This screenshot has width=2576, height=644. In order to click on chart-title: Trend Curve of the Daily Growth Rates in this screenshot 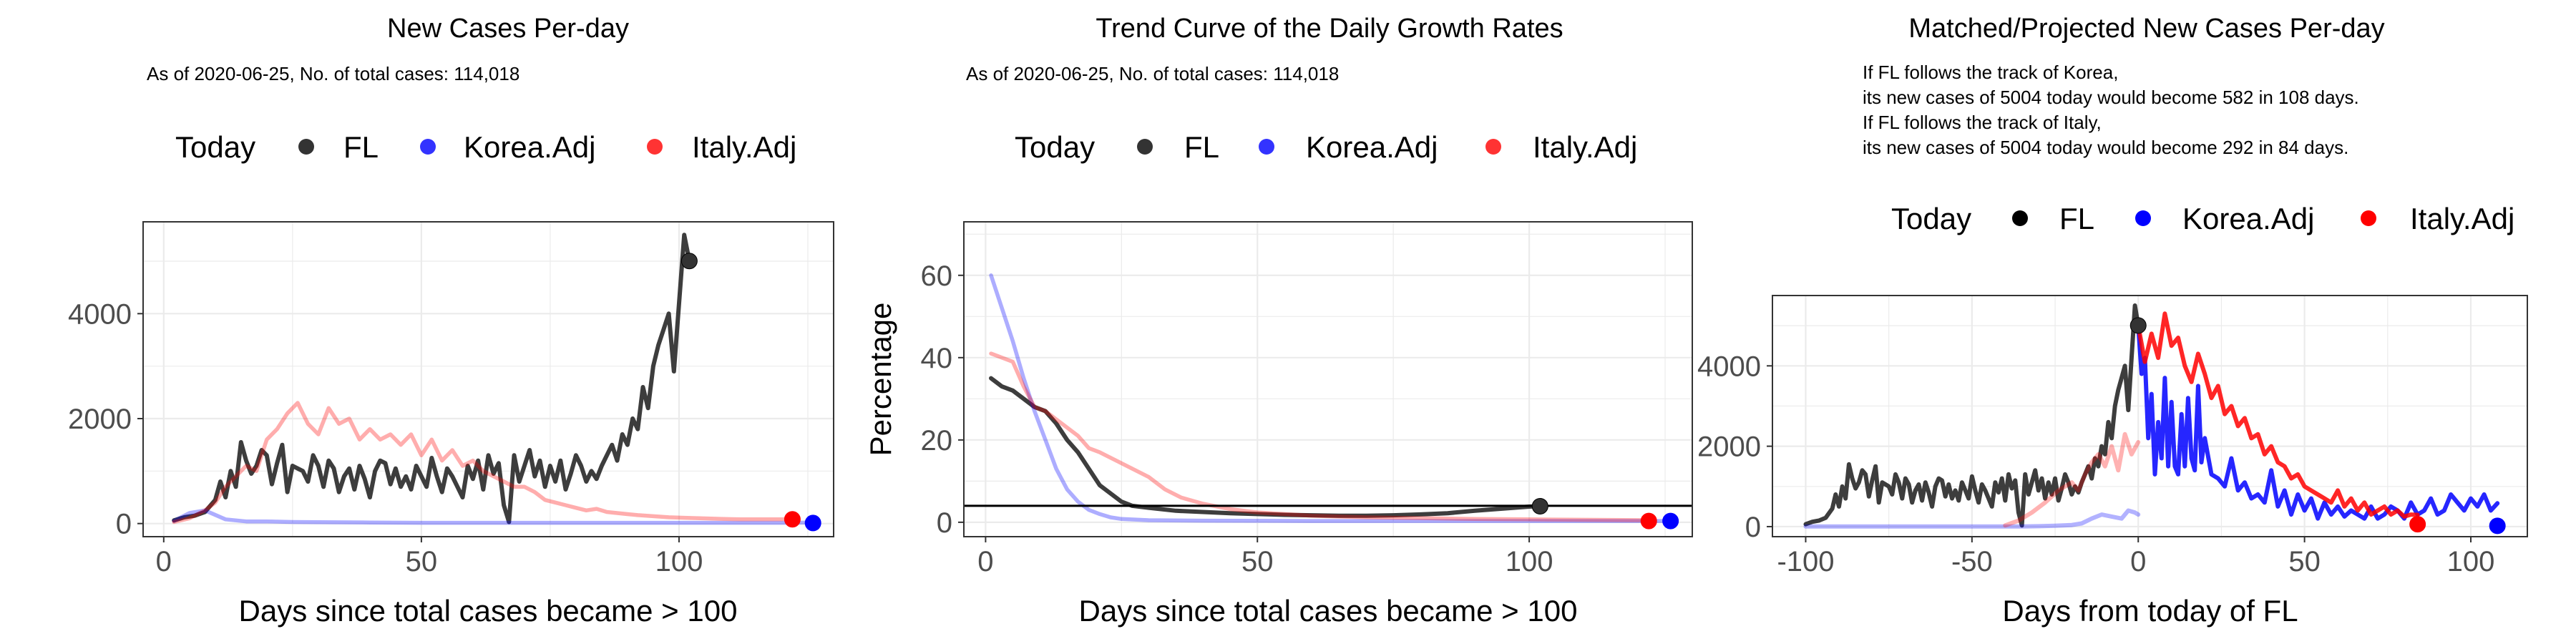, I will do `click(1329, 29)`.